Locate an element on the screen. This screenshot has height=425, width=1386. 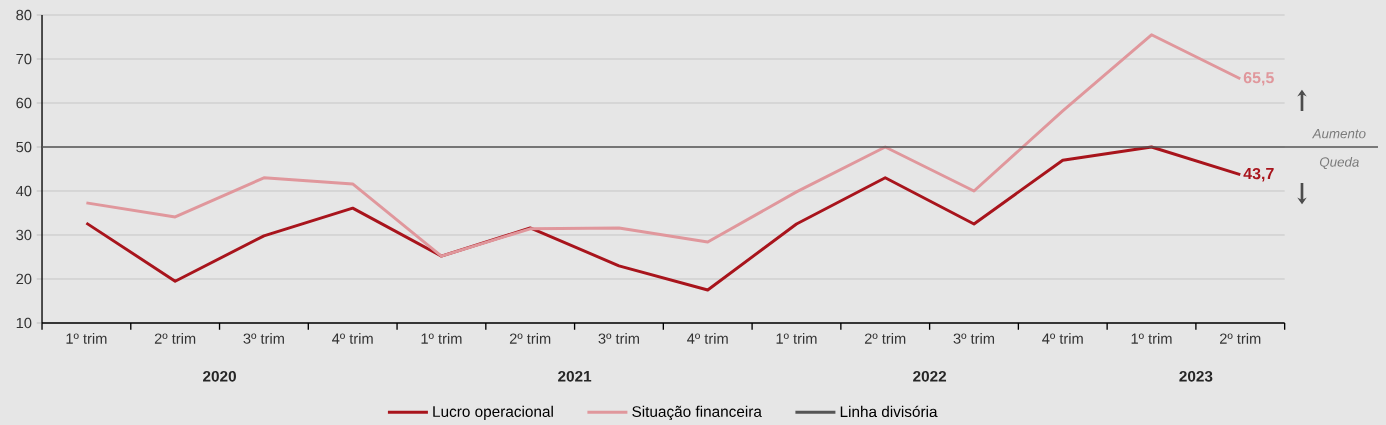
y-tick-label: 10 is located at coordinates (24, 323).